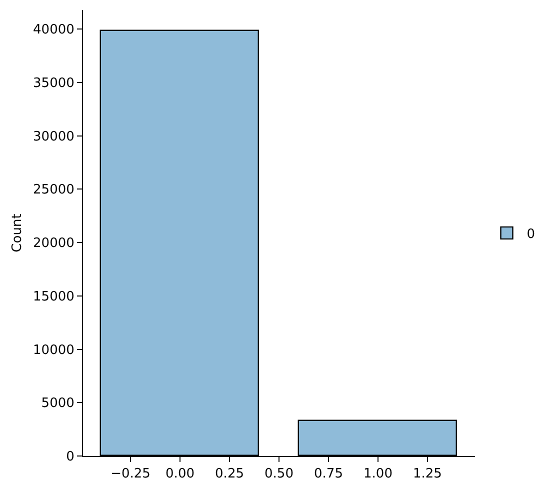  What do you see at coordinates (180, 474) in the screenshot?
I see `x-tick-label: 0.00` at bounding box center [180, 474].